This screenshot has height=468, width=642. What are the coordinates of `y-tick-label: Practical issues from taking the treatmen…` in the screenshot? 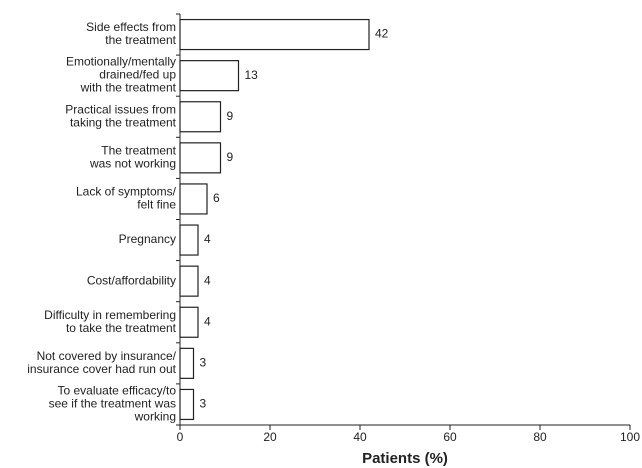 It's located at (120, 115).